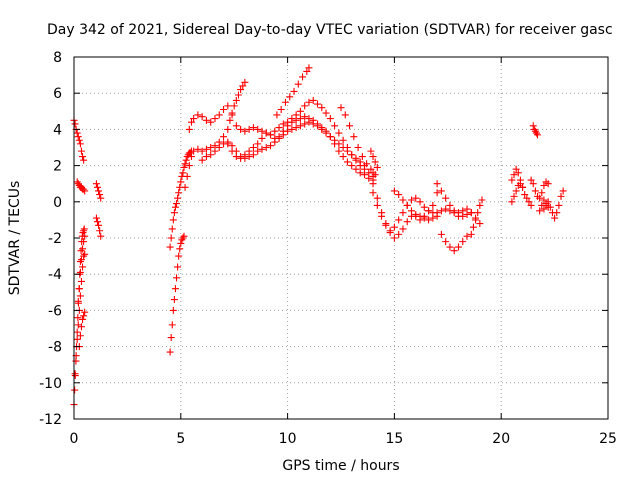  I want to click on y-tick-label: -12, so click(50, 420).